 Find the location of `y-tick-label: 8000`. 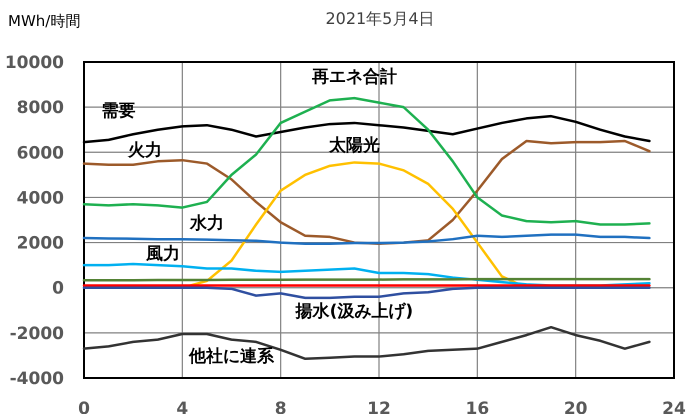

y-tick-label: 8000 is located at coordinates (40, 108).